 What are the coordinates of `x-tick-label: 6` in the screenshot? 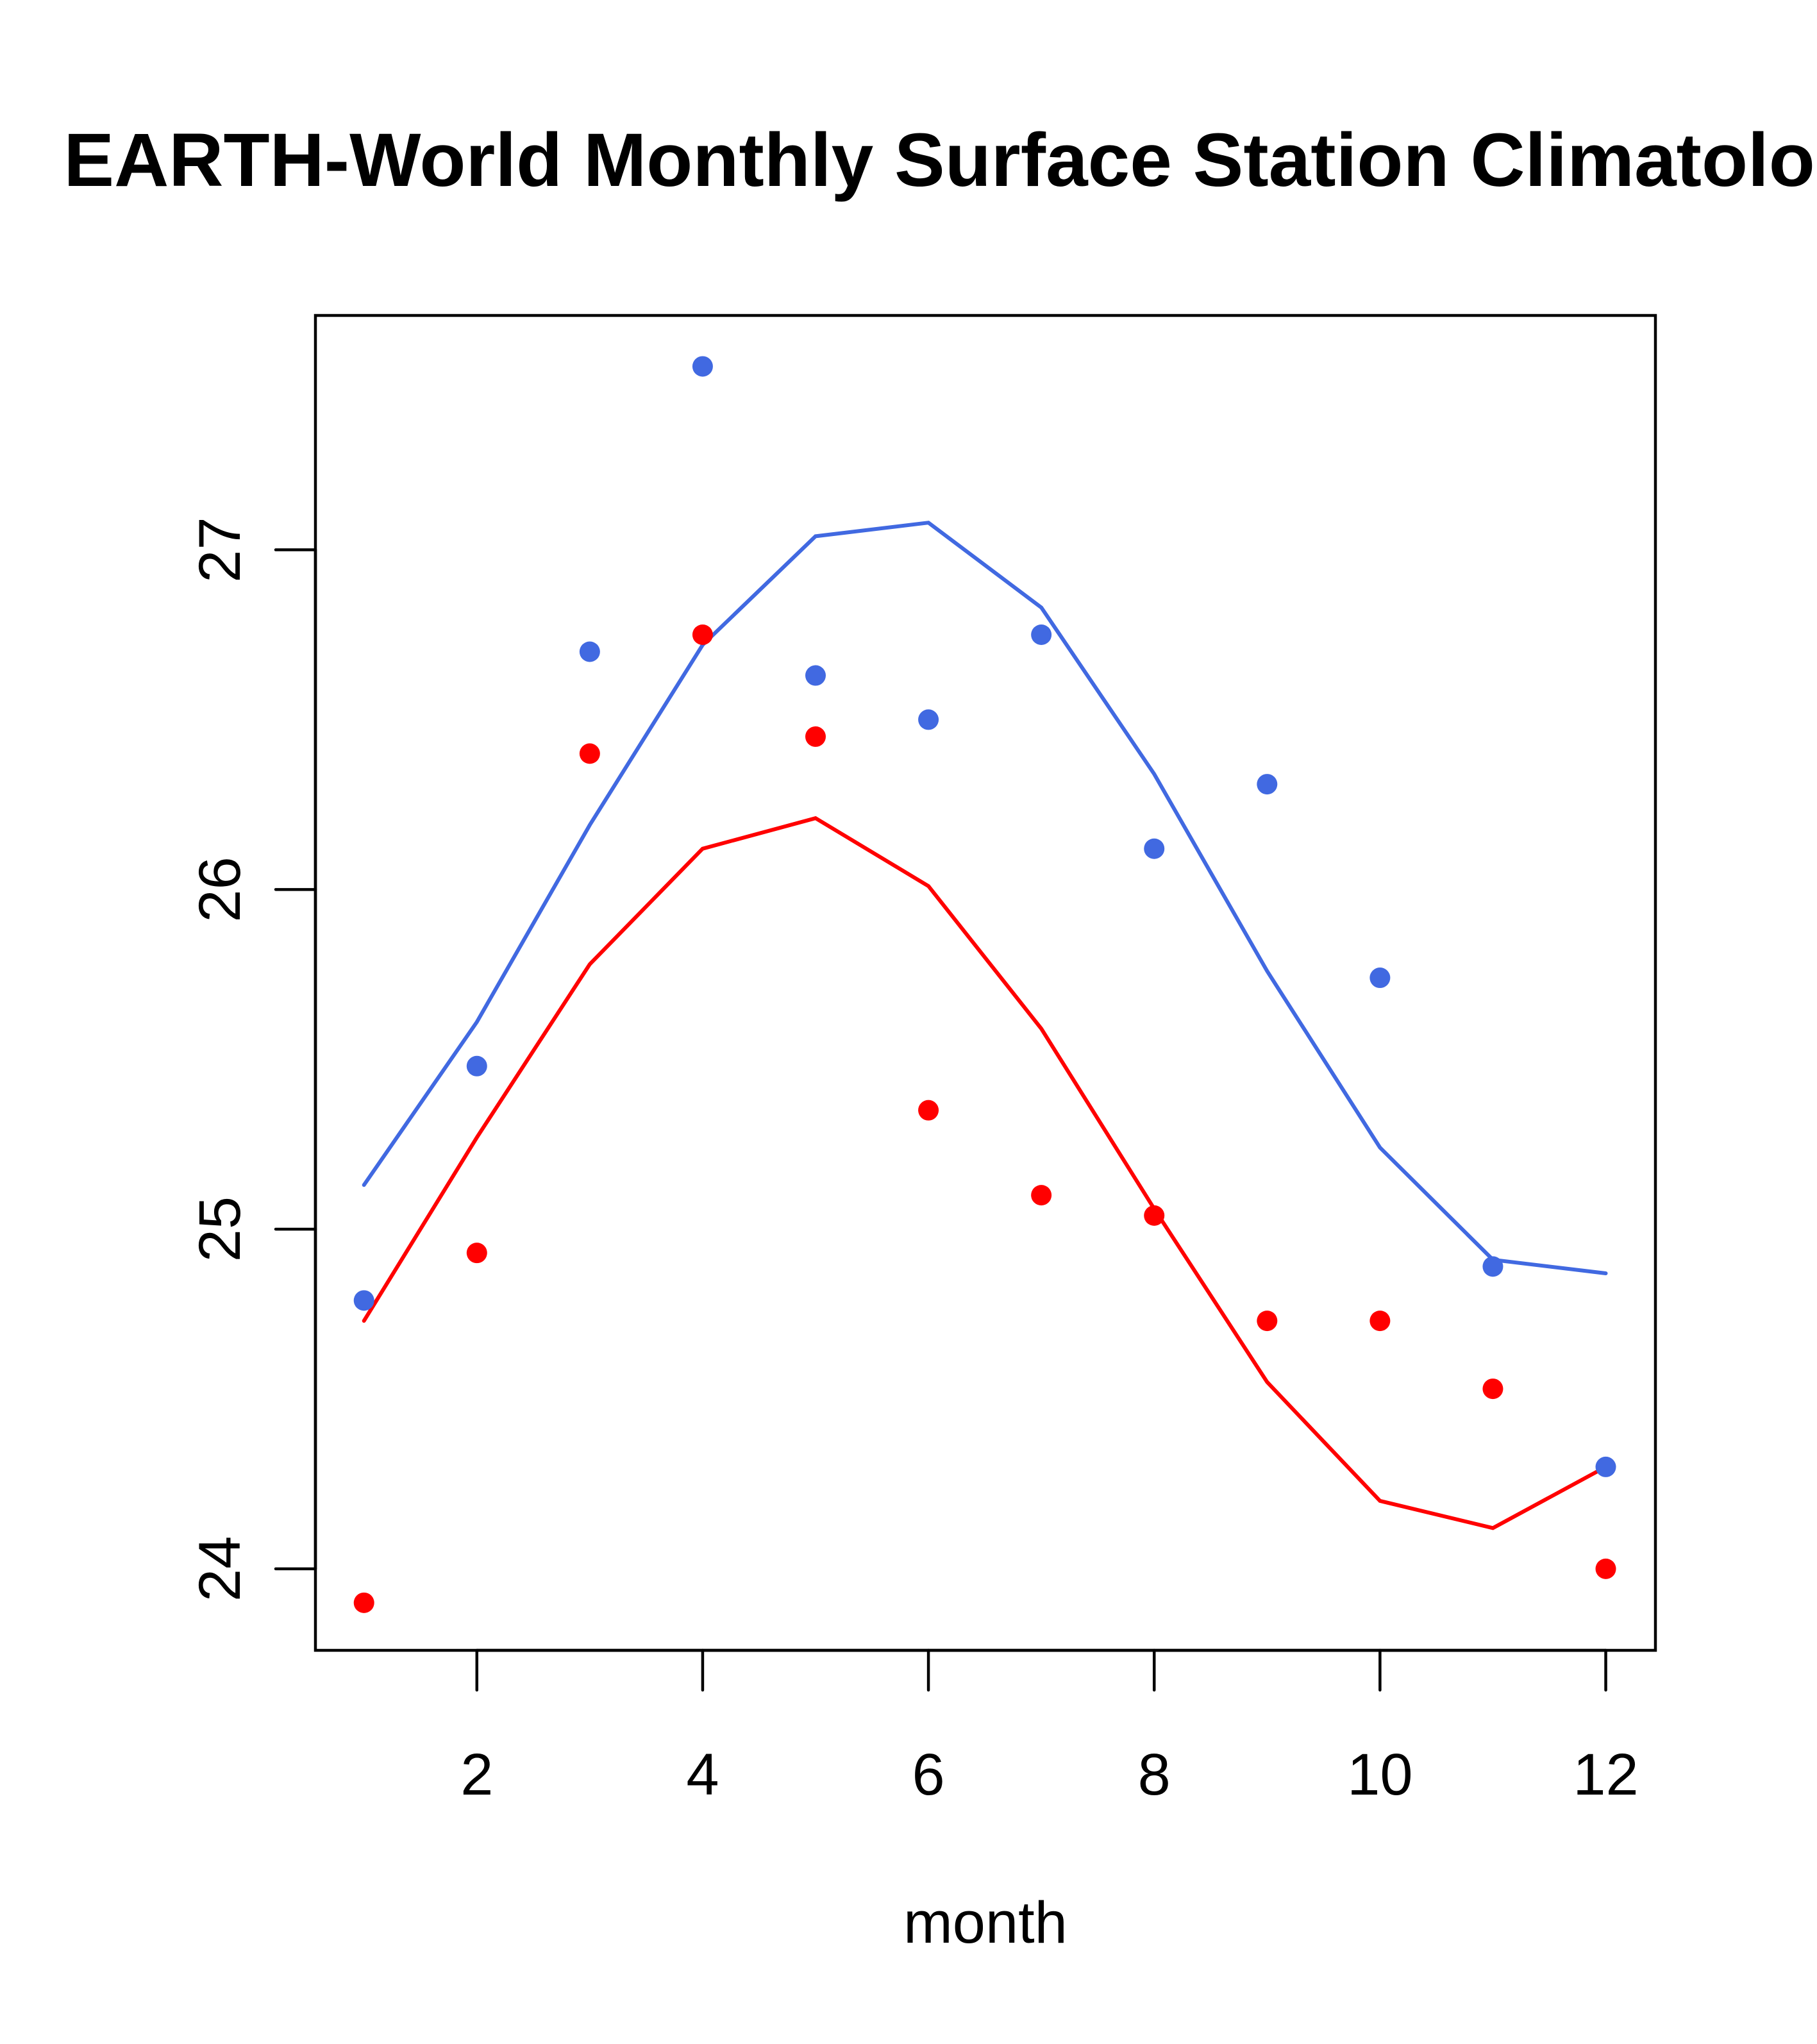 It's located at (928, 1775).